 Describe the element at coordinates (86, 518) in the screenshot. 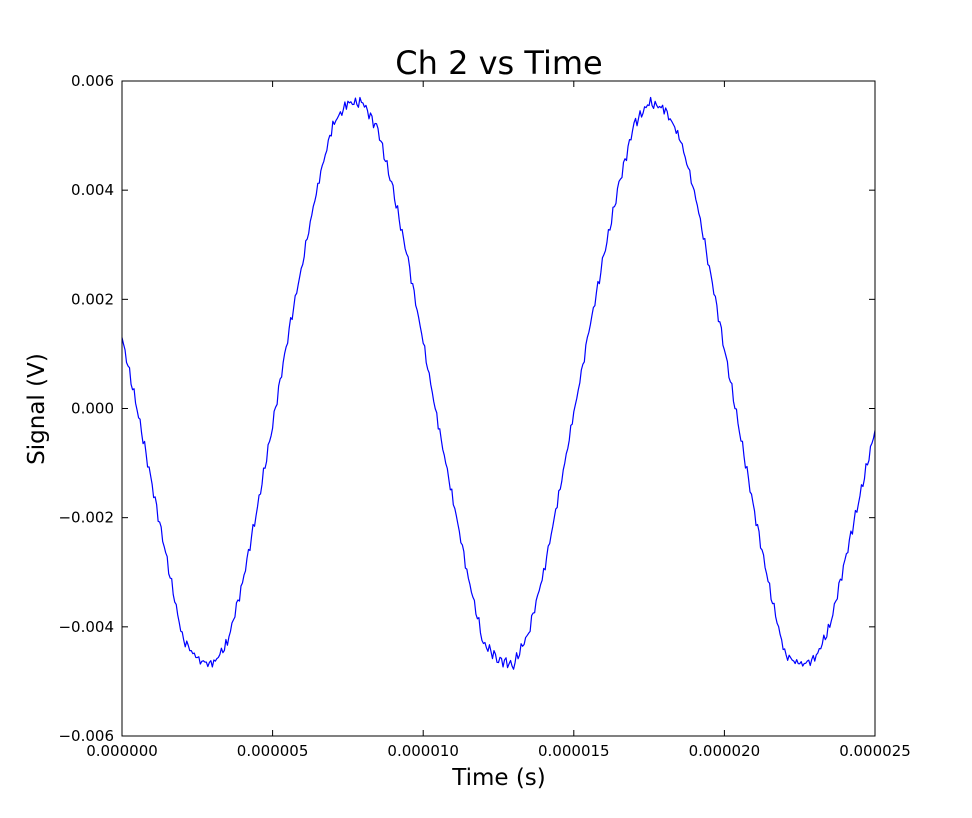

I see `y-tick-label: −0.002` at that location.